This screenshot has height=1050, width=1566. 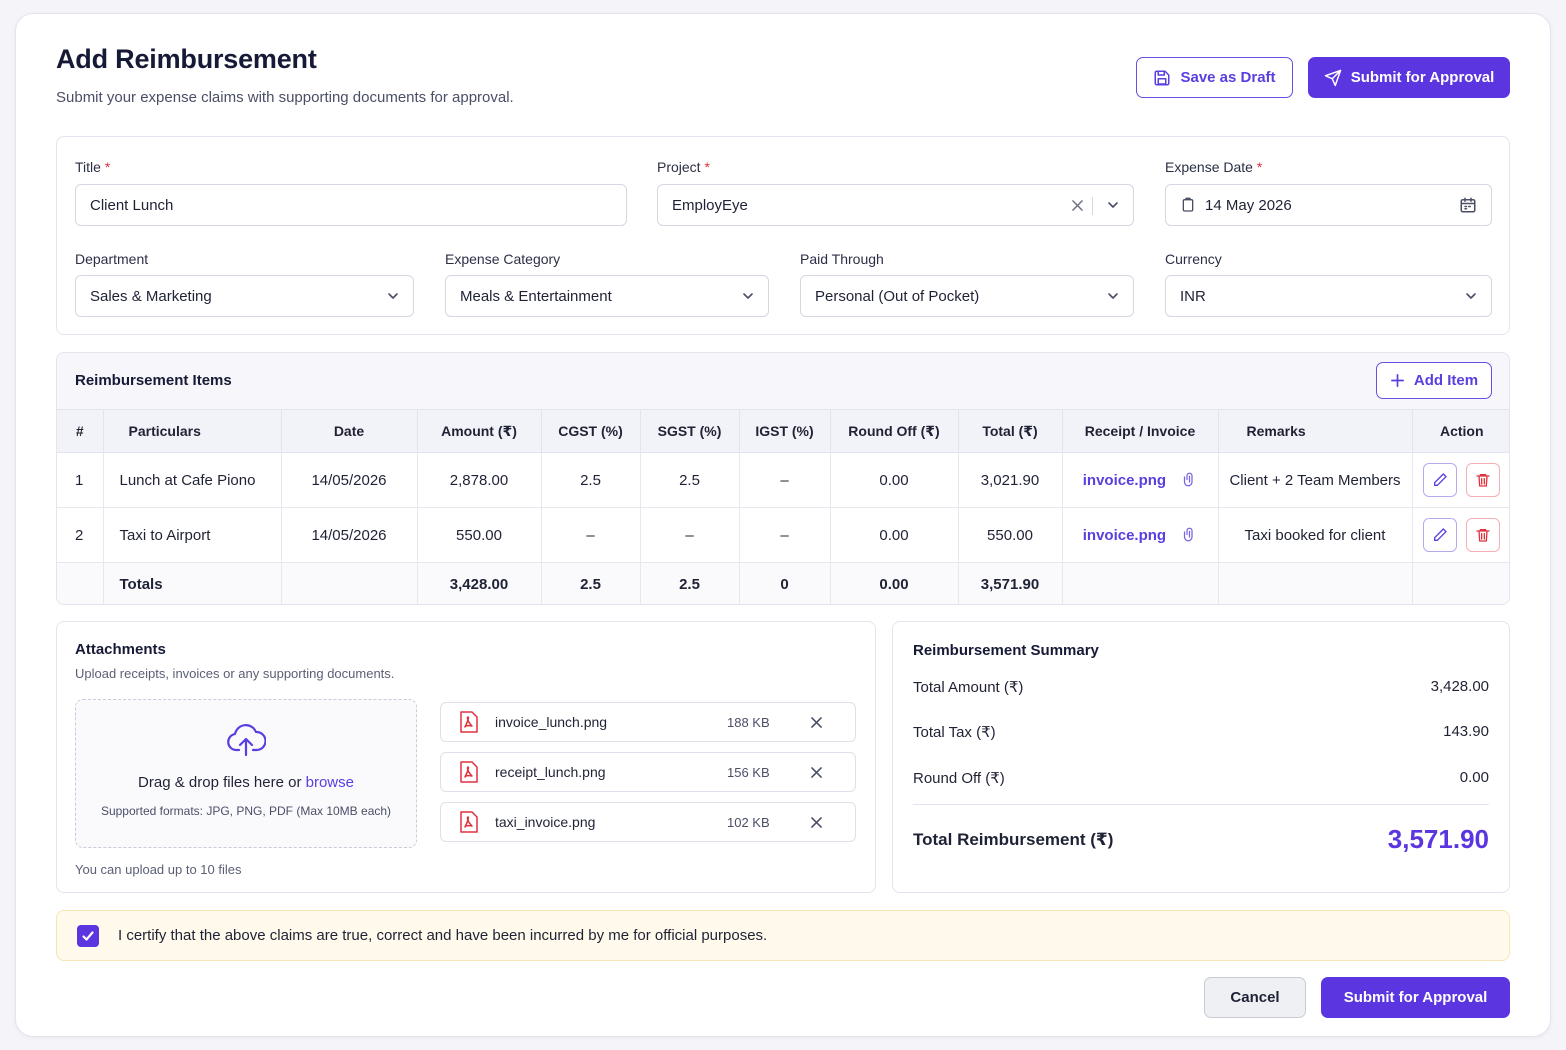 I want to click on row-round-off: 0.00, so click(x=894, y=480).